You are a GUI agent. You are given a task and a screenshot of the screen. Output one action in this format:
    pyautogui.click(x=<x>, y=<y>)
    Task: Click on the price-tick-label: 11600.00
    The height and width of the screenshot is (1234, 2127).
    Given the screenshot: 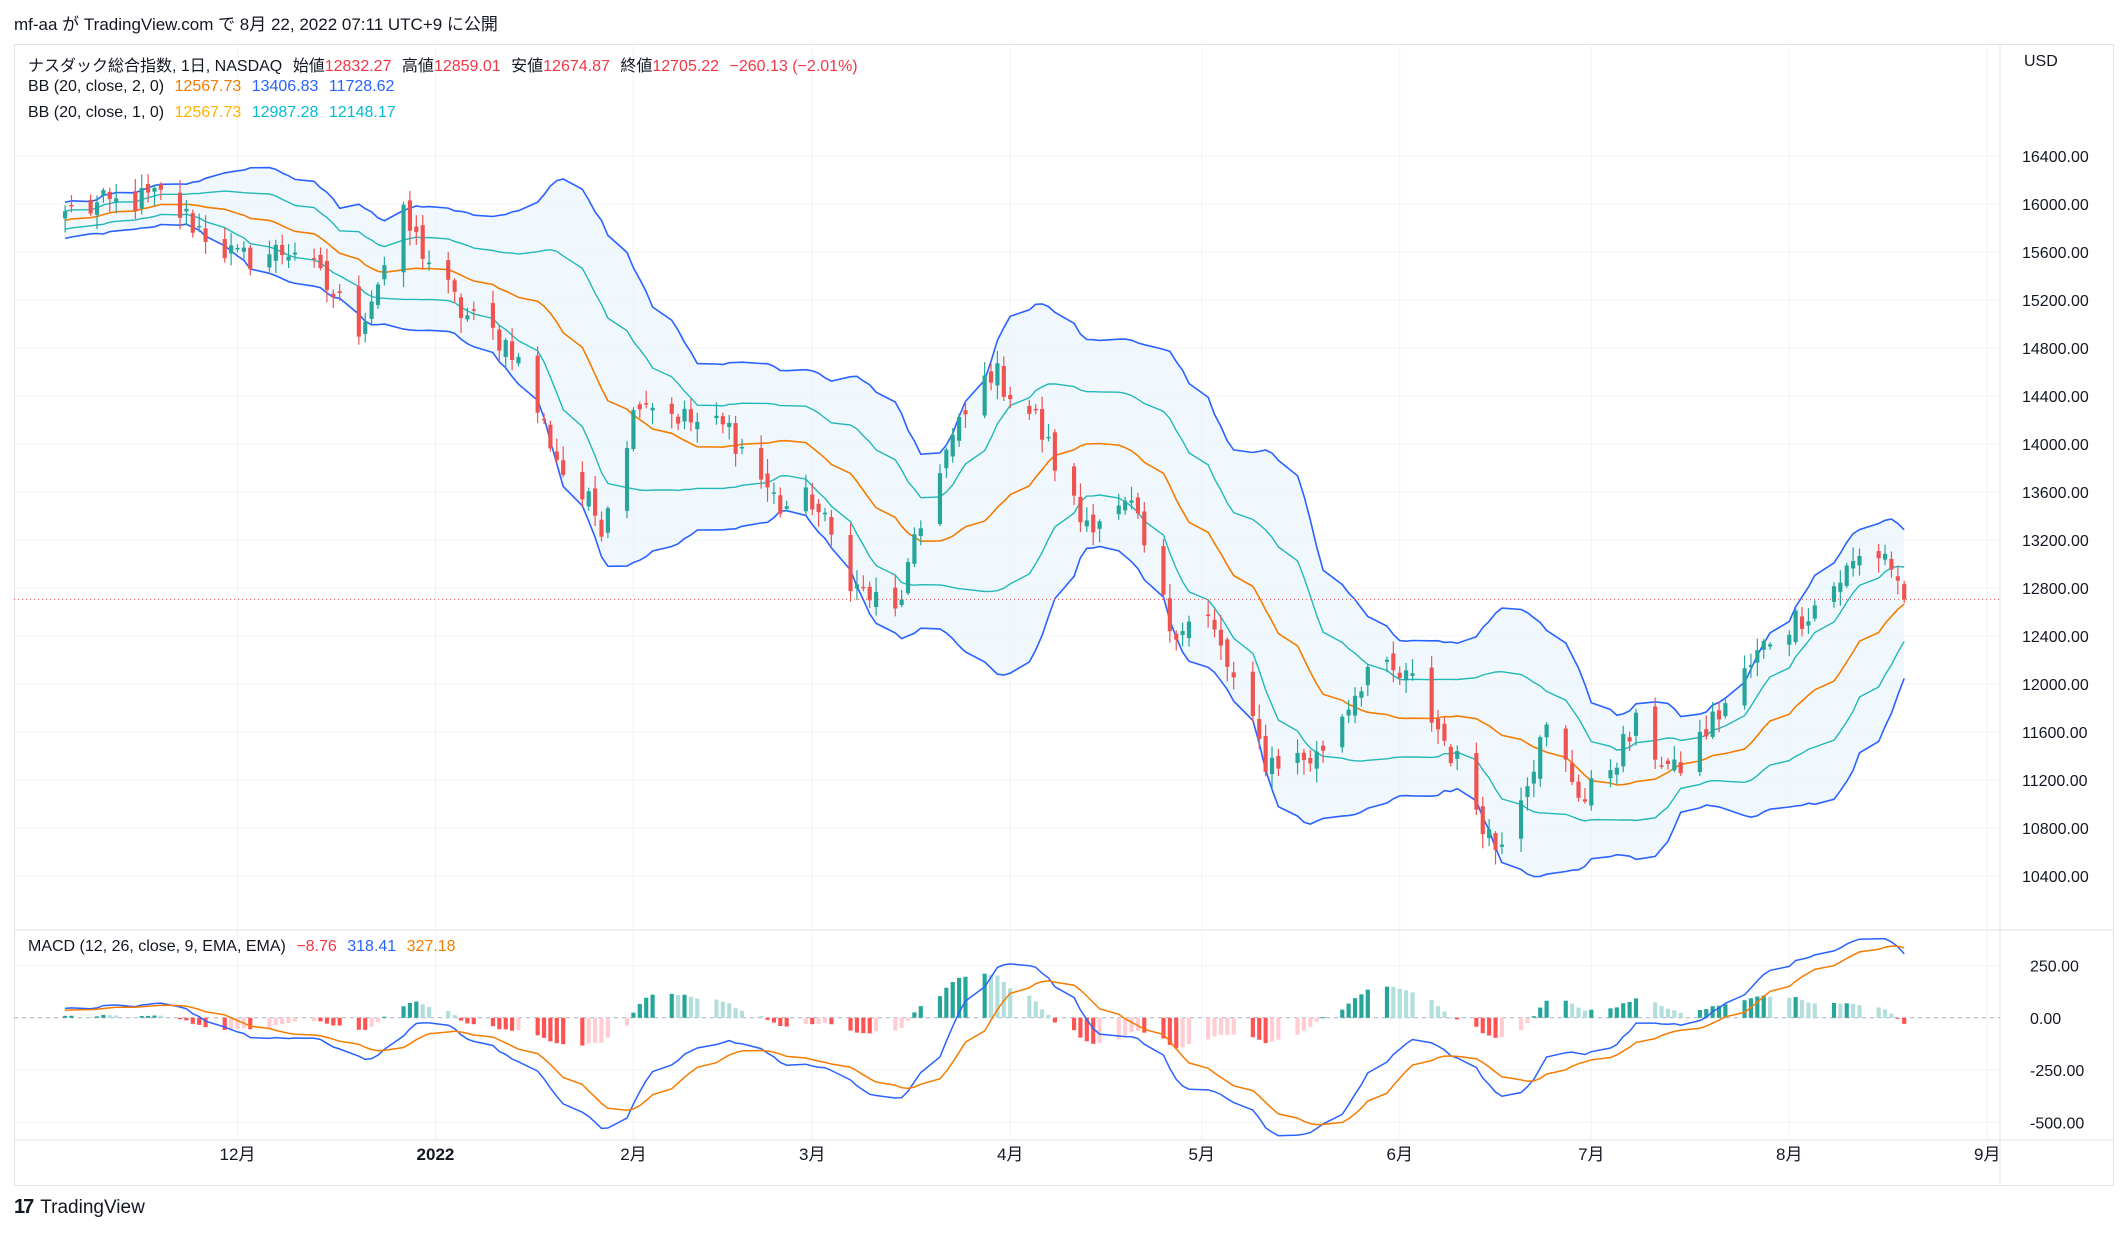 What is the action you would take?
    pyautogui.click(x=2055, y=733)
    